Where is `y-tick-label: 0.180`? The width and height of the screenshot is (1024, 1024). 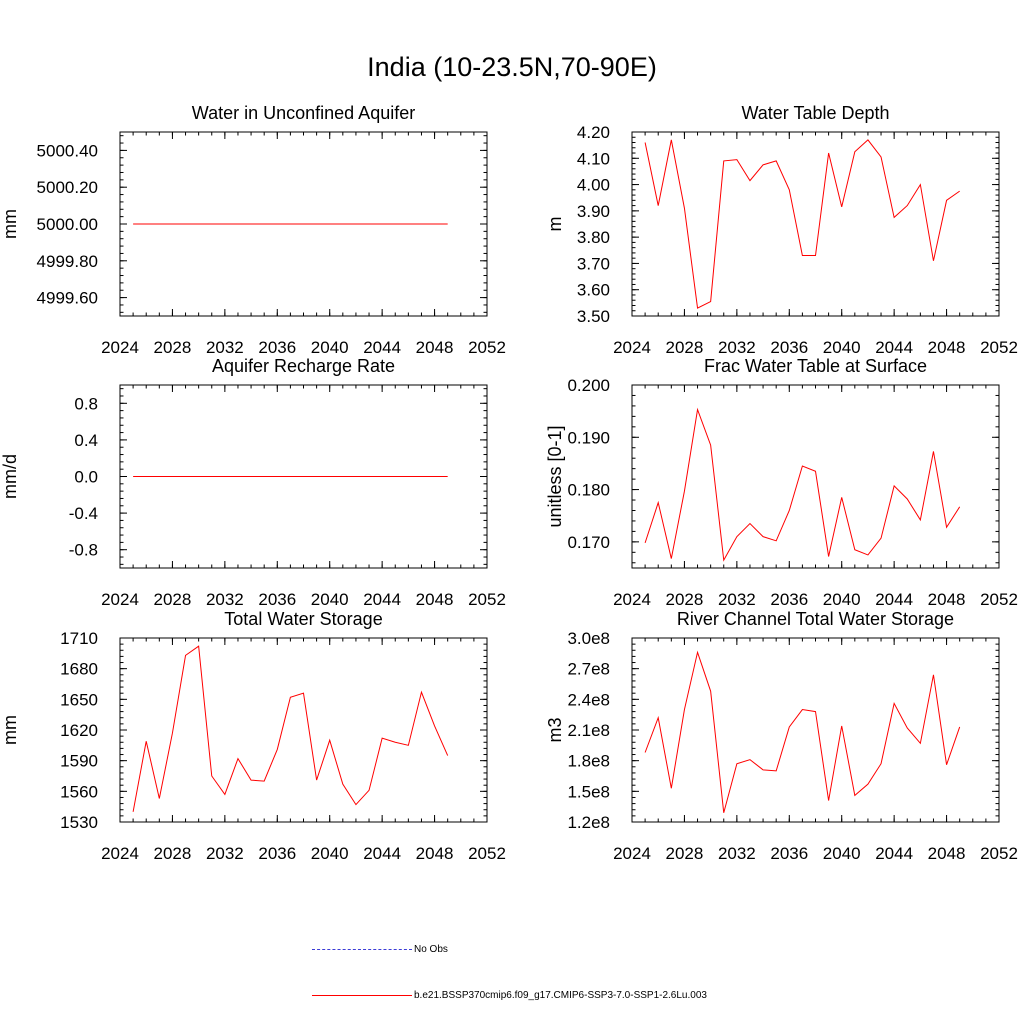
y-tick-label: 0.180 is located at coordinates (588, 490).